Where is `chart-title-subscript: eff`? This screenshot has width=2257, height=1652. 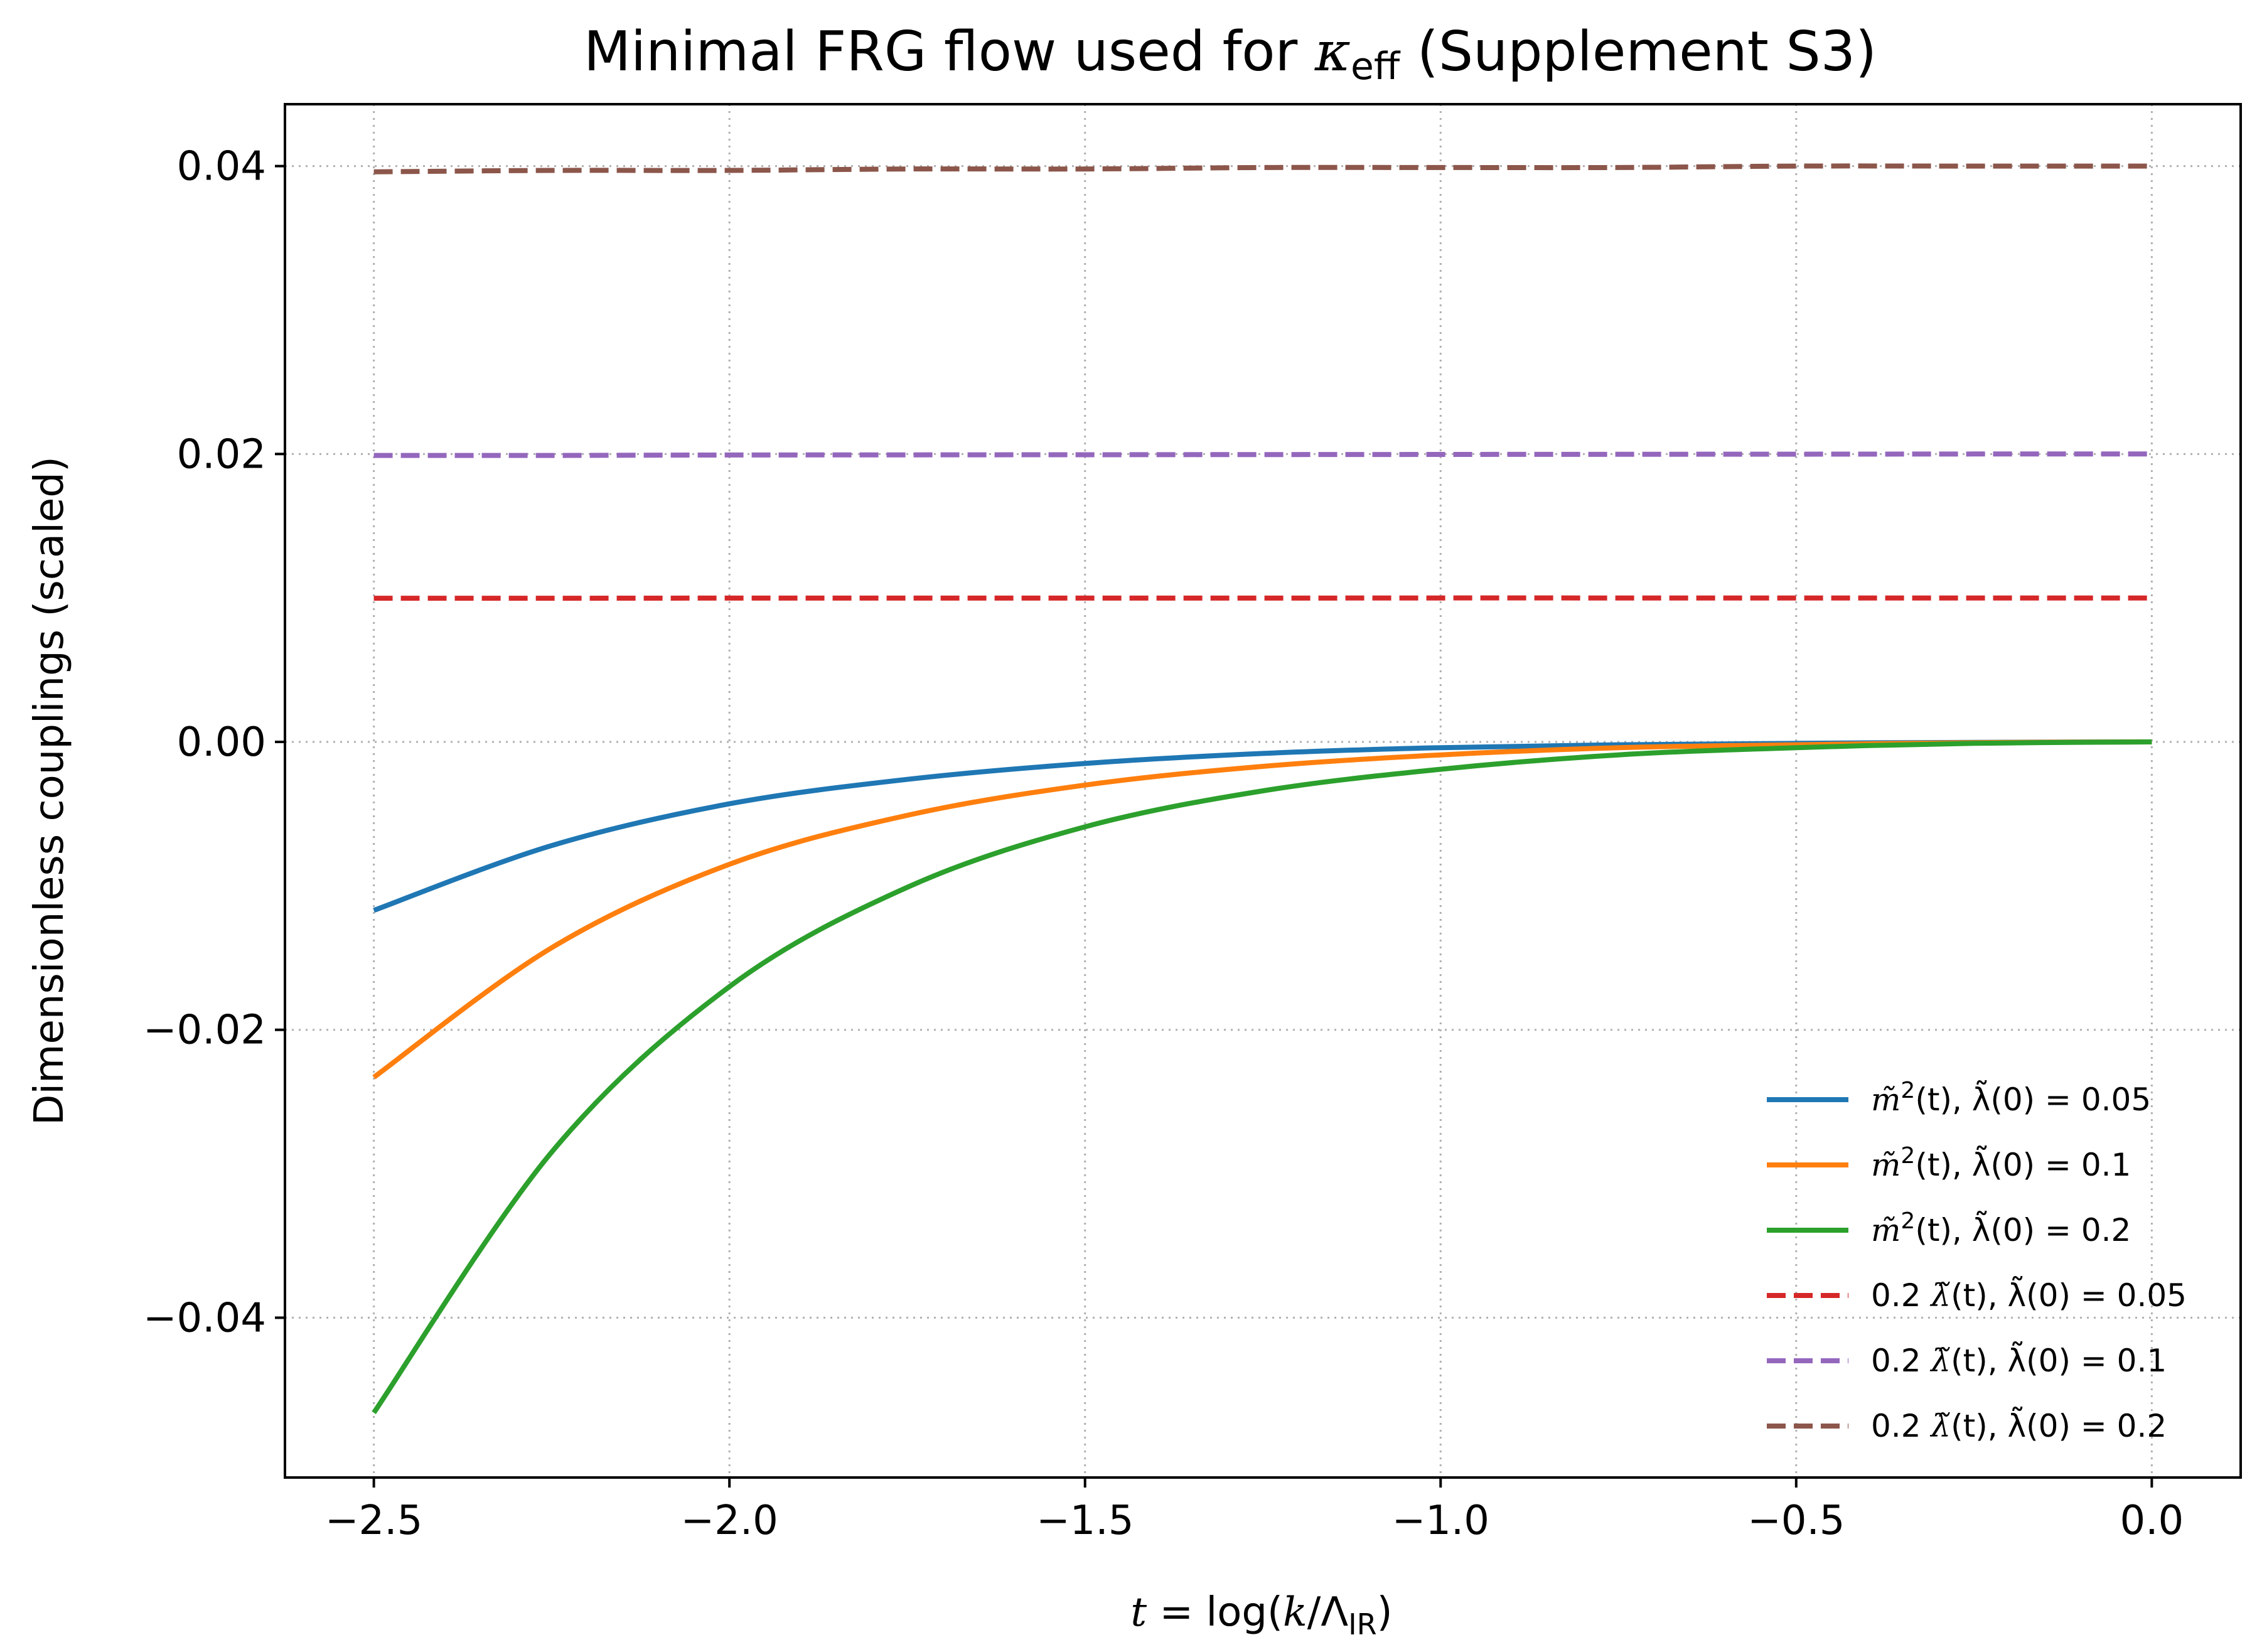
chart-title-subscript: eff is located at coordinates (1376, 66).